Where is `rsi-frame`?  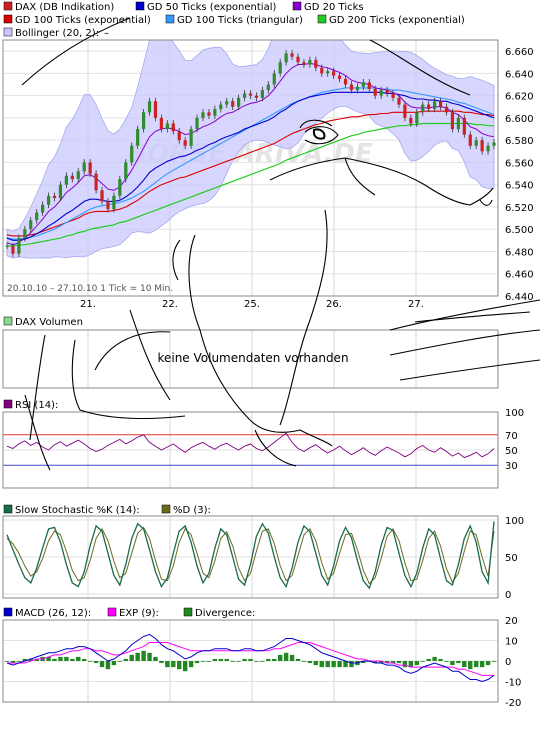
rsi-frame is located at coordinates (250, 450).